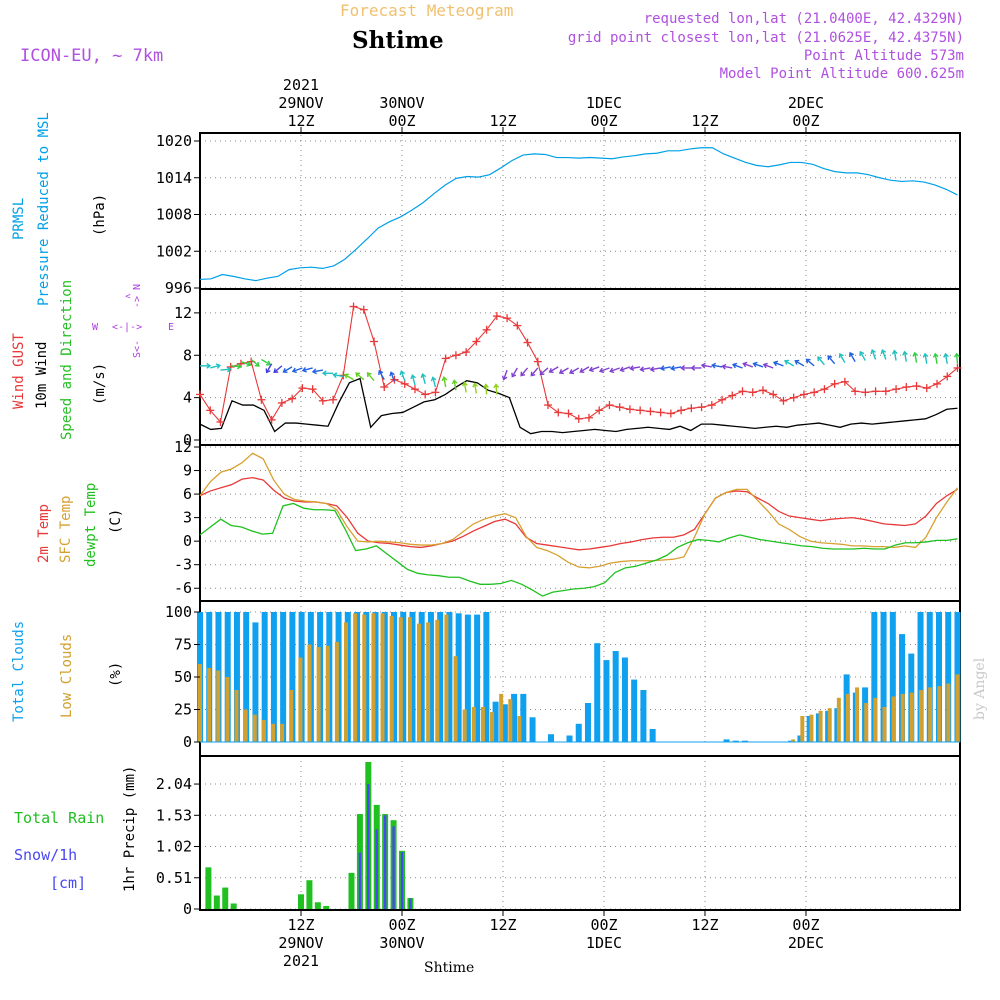 Image resolution: width=1000 pixels, height=1000 pixels. What do you see at coordinates (116, 521) in the screenshot?
I see `temp-unit: (C)` at bounding box center [116, 521].